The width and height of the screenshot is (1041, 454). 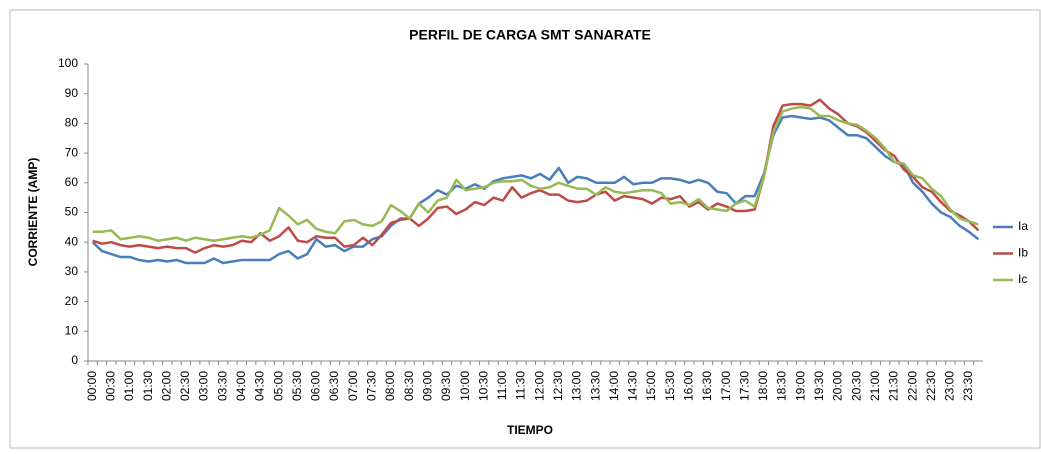 What do you see at coordinates (92, 386) in the screenshot?
I see `x-tick-label: 00:00` at bounding box center [92, 386].